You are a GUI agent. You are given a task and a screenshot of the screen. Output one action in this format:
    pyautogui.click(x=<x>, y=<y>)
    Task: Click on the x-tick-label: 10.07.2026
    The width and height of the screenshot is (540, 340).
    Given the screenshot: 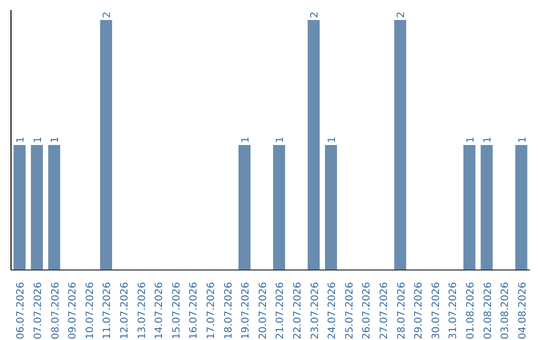 What is the action you would take?
    pyautogui.click(x=90, y=311)
    